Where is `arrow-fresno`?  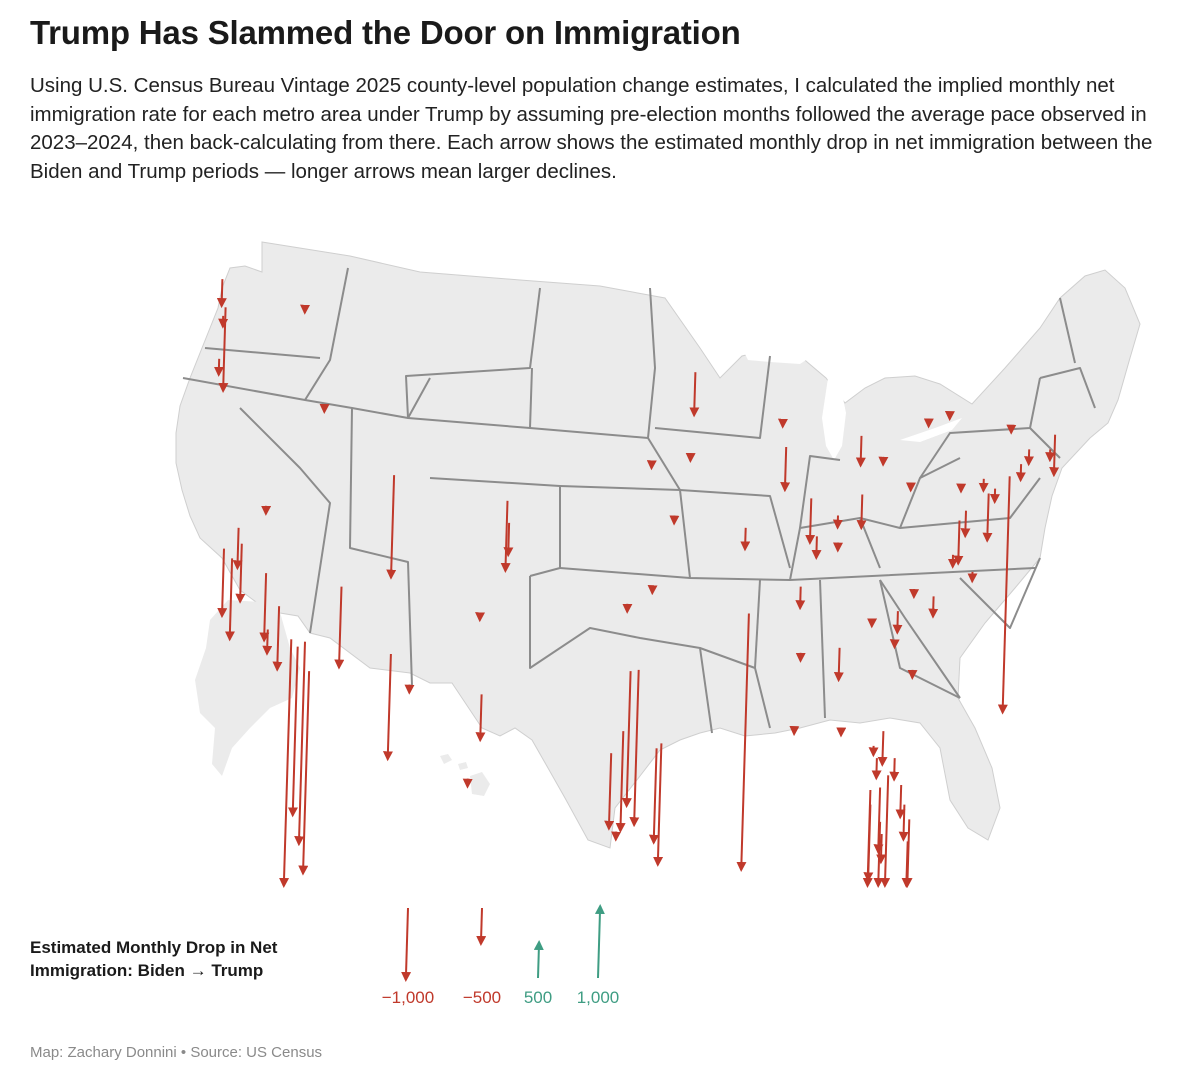
arrow-fresno is located at coordinates (264, 608).